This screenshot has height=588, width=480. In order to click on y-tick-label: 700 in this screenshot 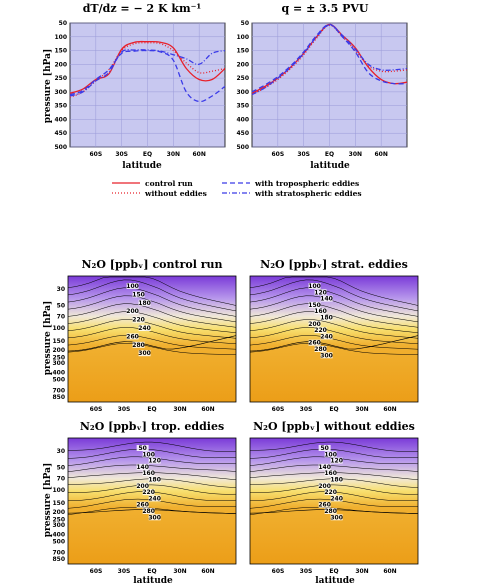, I will do `click(58, 391)`.